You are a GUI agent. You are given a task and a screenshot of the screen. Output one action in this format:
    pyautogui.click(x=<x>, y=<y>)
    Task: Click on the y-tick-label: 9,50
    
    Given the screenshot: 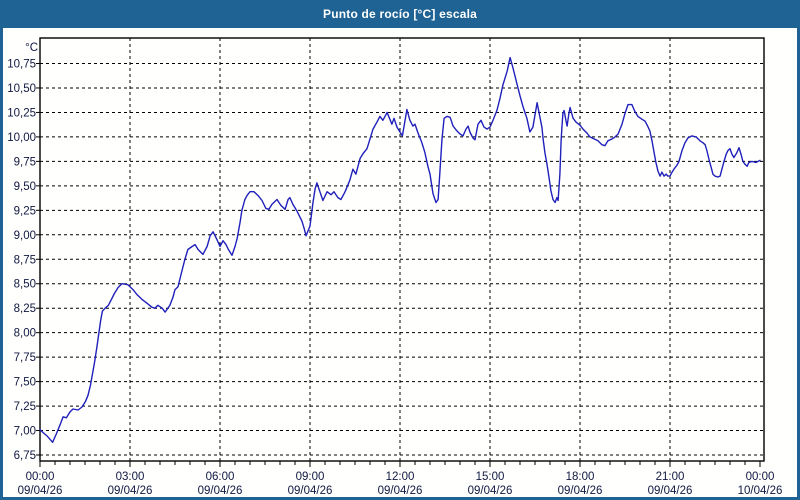 What is the action you would take?
    pyautogui.click(x=25, y=187)
    